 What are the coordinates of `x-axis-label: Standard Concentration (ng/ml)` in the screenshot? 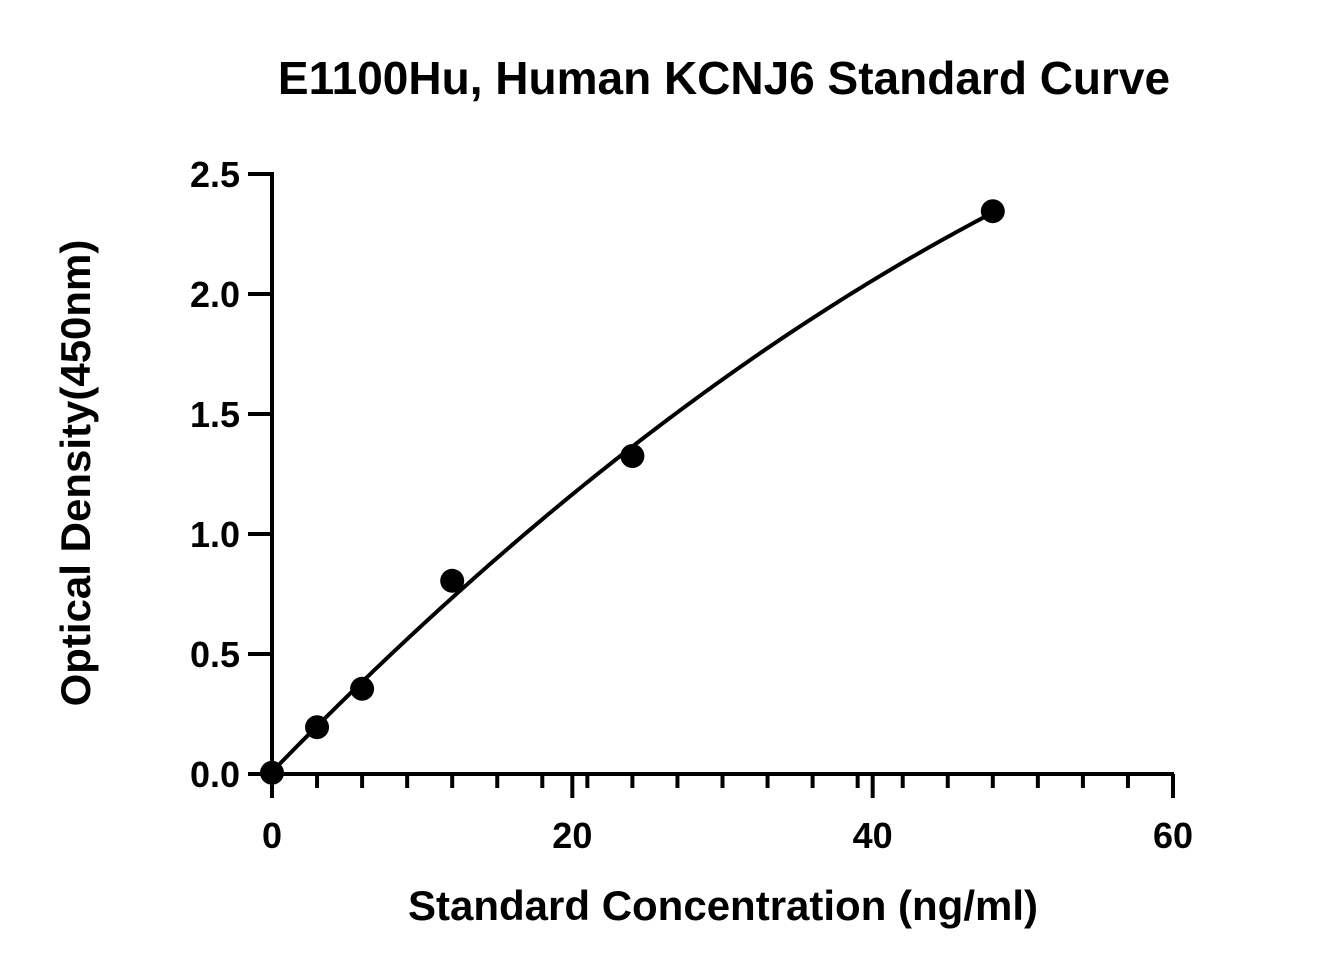 It's located at (723, 905).